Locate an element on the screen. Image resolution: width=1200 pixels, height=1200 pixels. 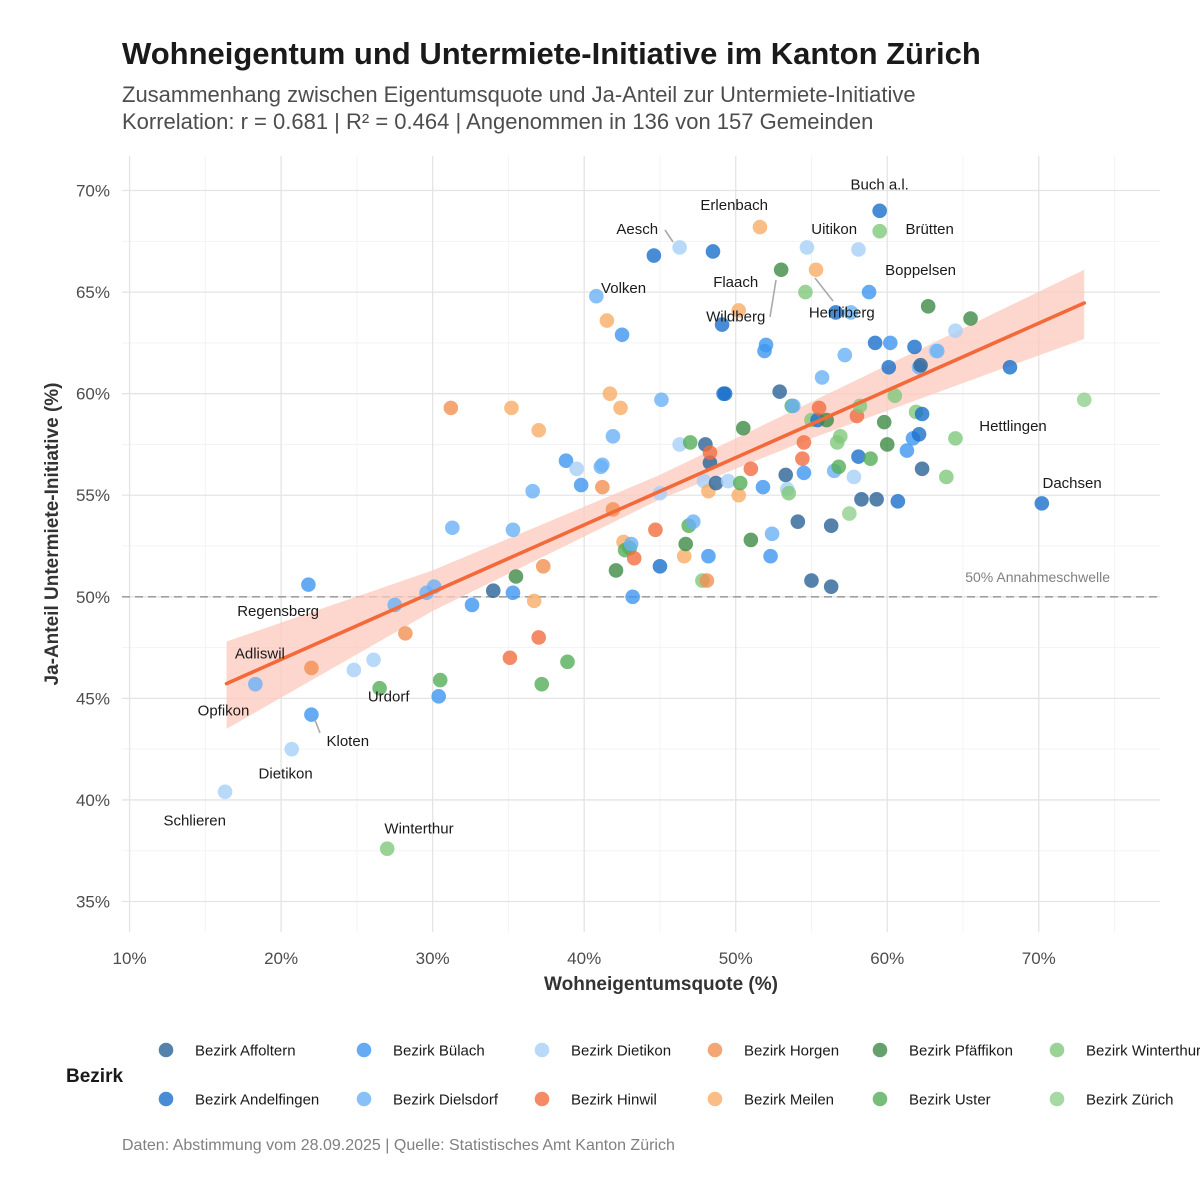
legend-label: Bezirk Dielsdorf is located at coordinates (446, 1100).